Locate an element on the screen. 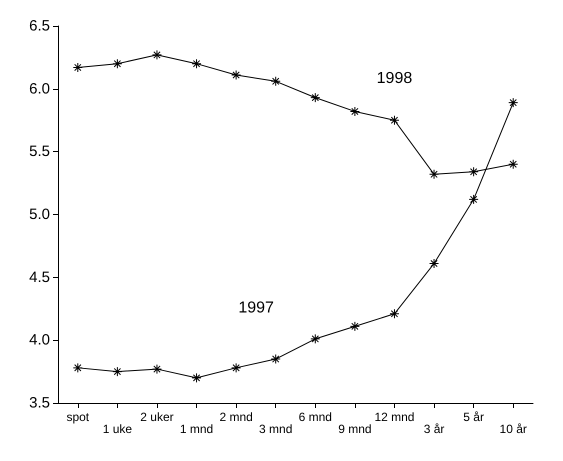 This screenshot has width=563, height=461. y-tick-label: 5.5 is located at coordinates (39, 151).